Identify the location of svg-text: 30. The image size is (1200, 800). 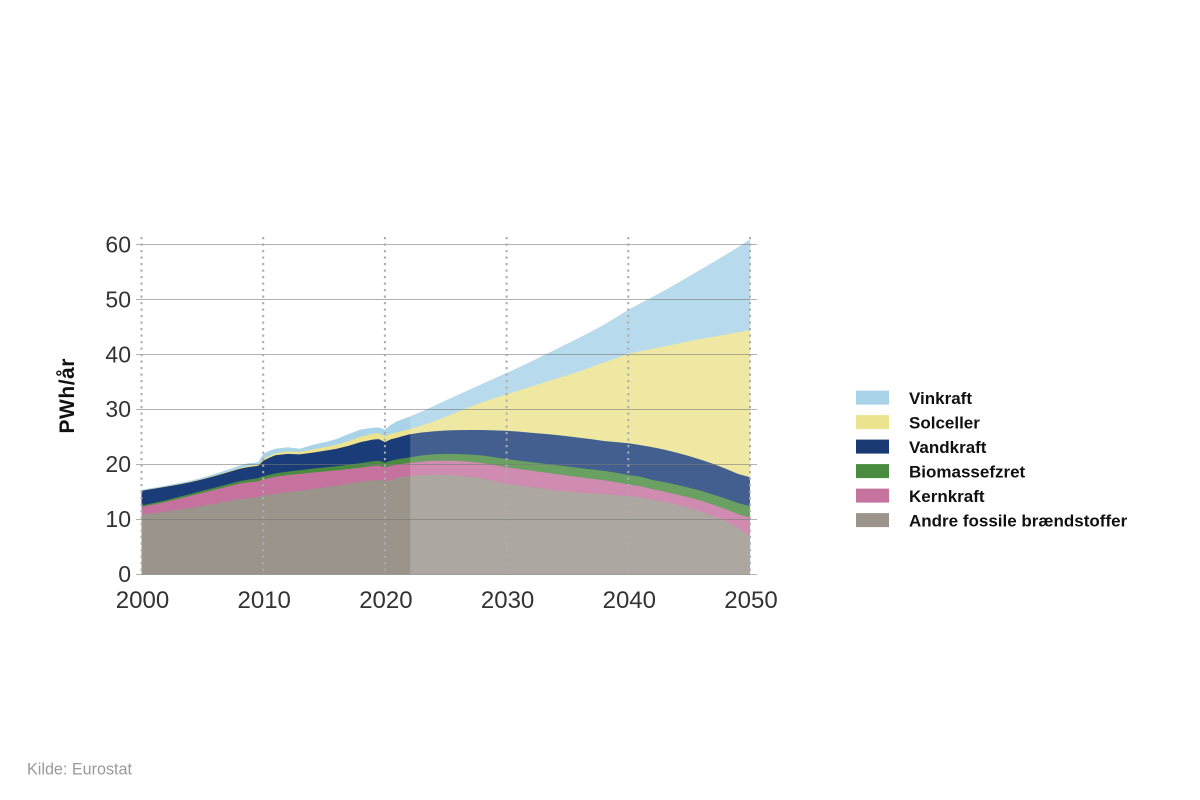
(118, 409).